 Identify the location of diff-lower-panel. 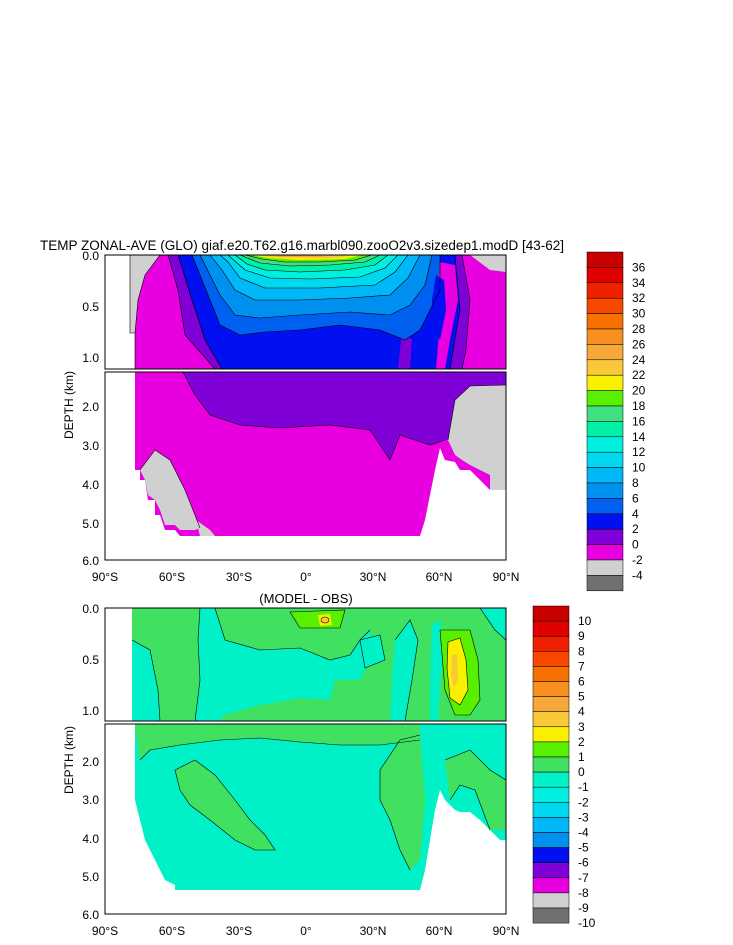
(305, 819).